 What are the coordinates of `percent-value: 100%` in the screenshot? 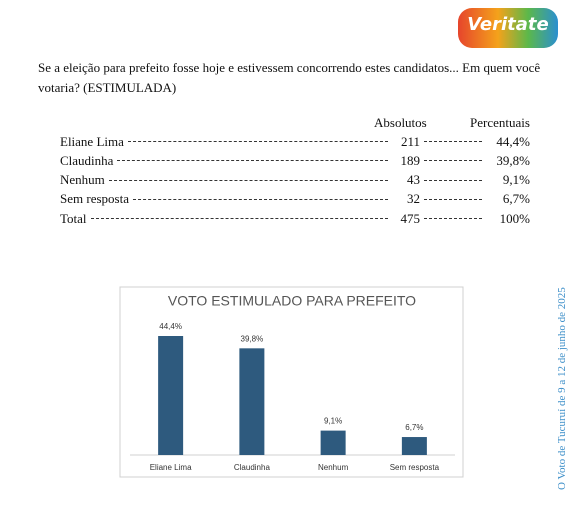 It's located at (514, 218).